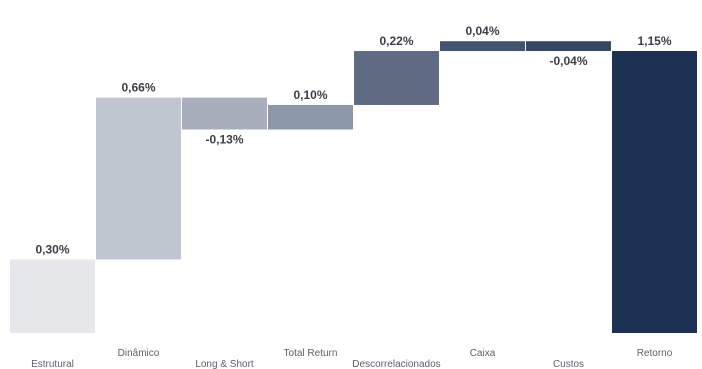 The width and height of the screenshot is (702, 369). Describe the element at coordinates (655, 353) in the screenshot. I see `category-label-7: Retorno` at that location.